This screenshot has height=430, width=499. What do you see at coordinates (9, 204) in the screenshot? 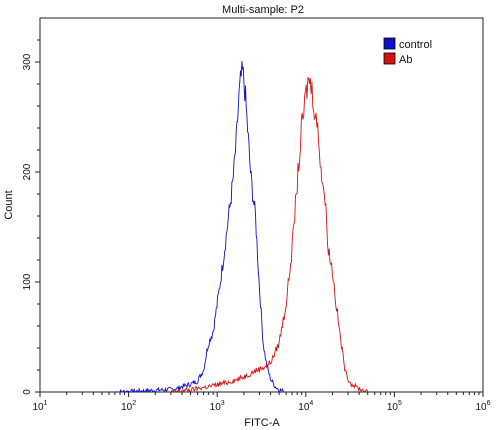
I see `y-axis-label: Count` at bounding box center [9, 204].